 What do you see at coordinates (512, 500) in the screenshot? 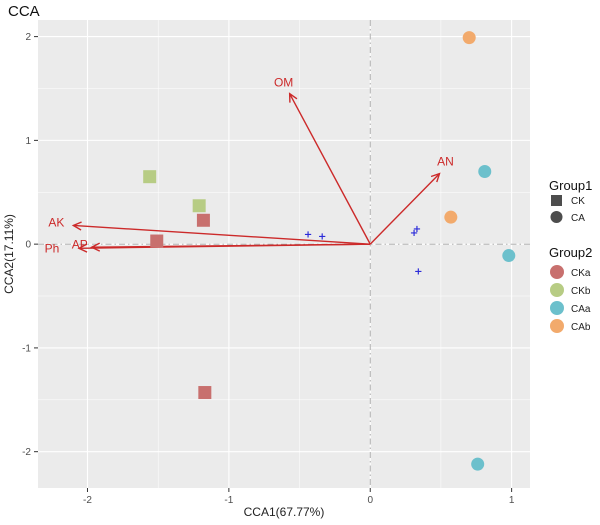
I see `x-tick-label: 1` at bounding box center [512, 500].